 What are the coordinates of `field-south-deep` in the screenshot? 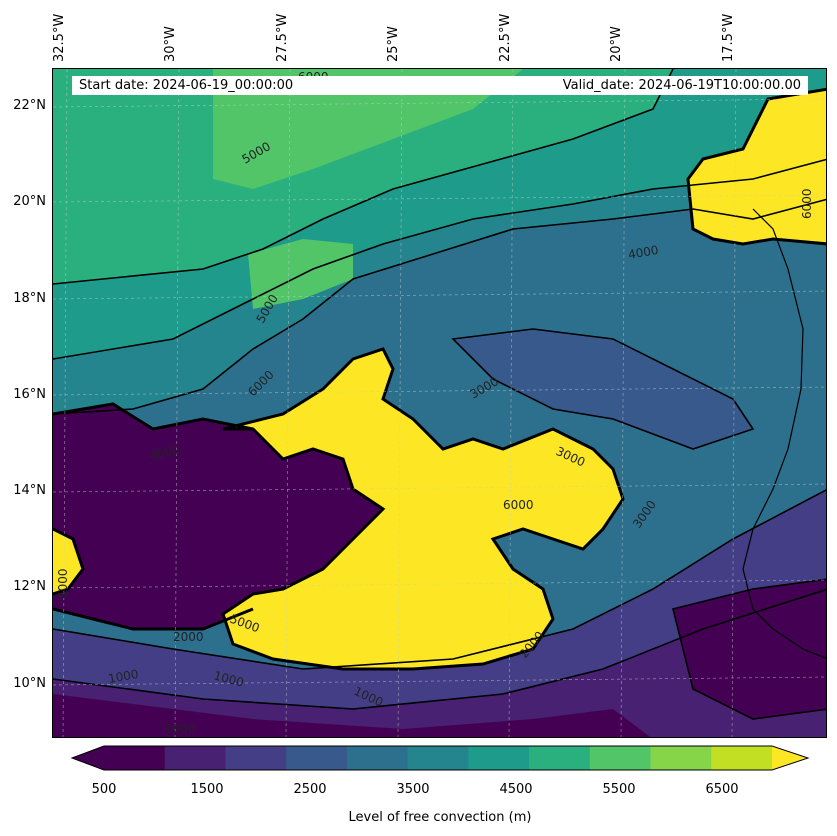 It's located at (749, 649).